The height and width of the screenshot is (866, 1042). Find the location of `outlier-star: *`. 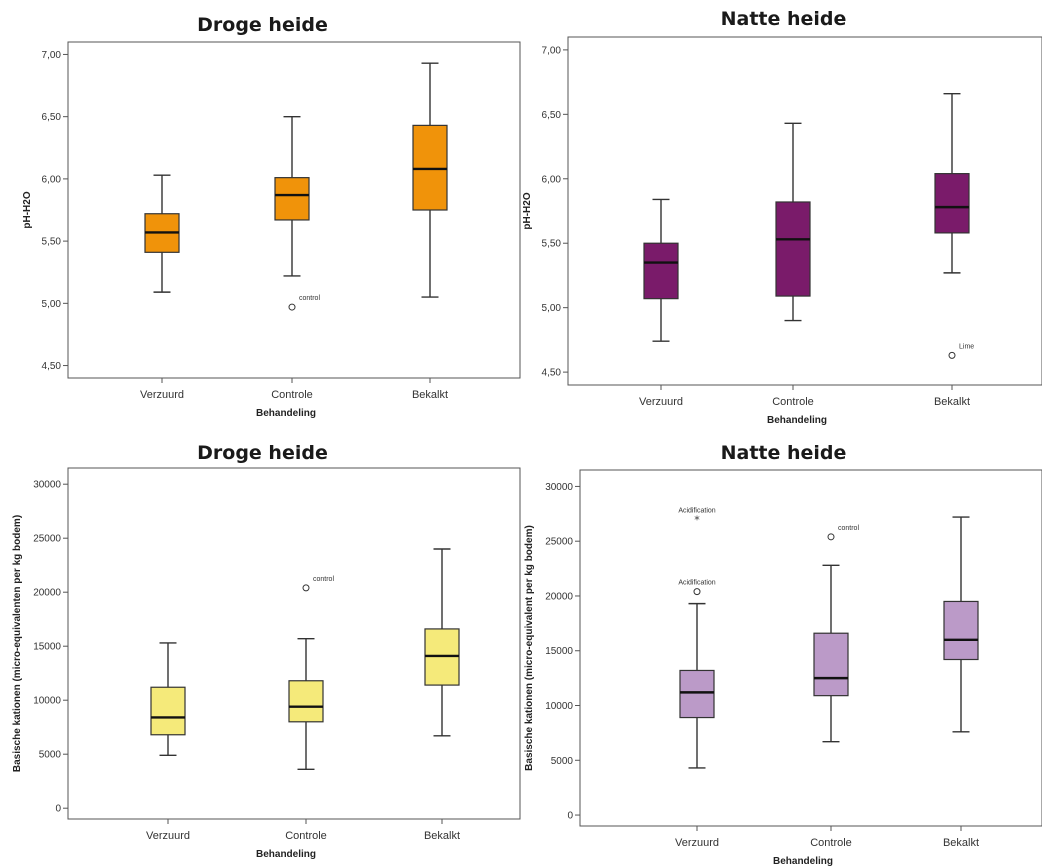

outlier-star: * is located at coordinates (697, 519).